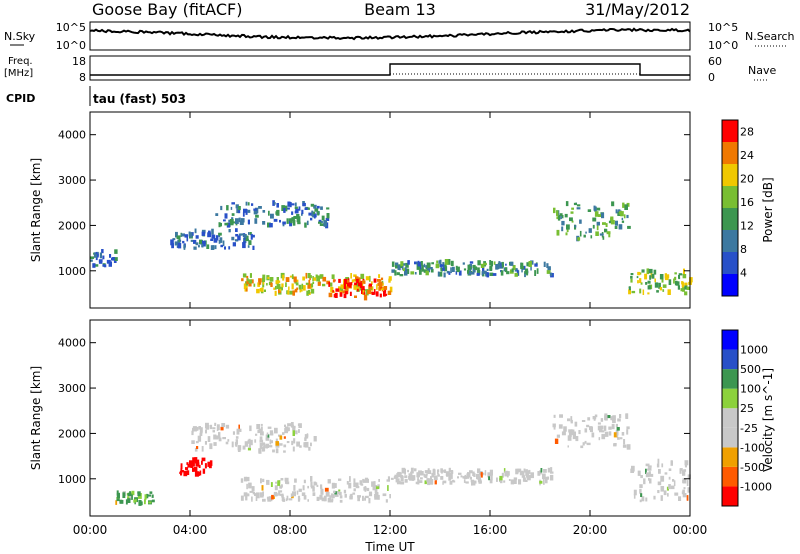 This screenshot has height=554, width=800. What do you see at coordinates (752, 467) in the screenshot?
I see `colorbar-tick-label: -500` at bounding box center [752, 467].